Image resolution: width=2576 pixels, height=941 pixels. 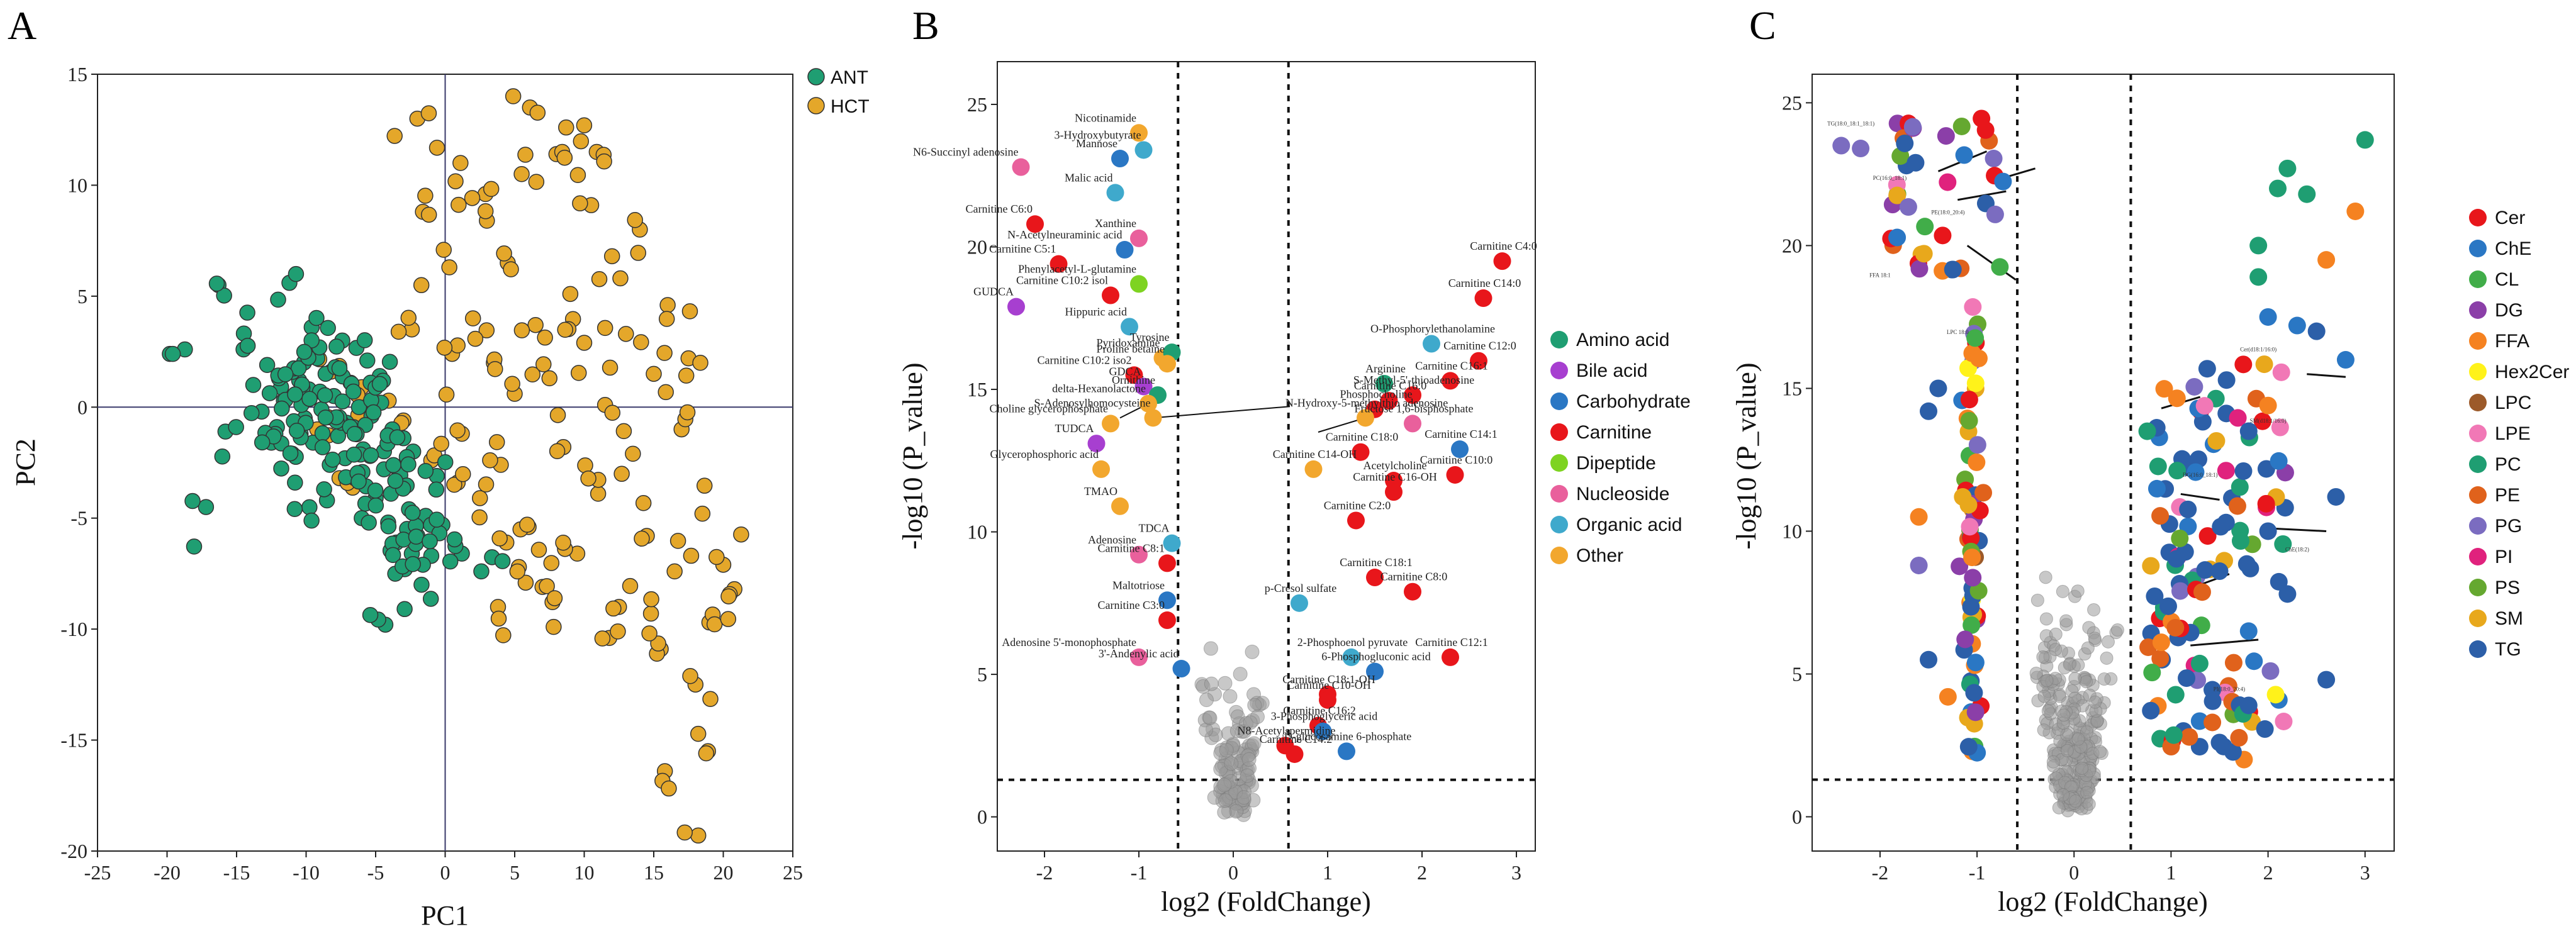 What do you see at coordinates (1105, 118) in the screenshot?
I see `point-label: Nicotinamide` at bounding box center [1105, 118].